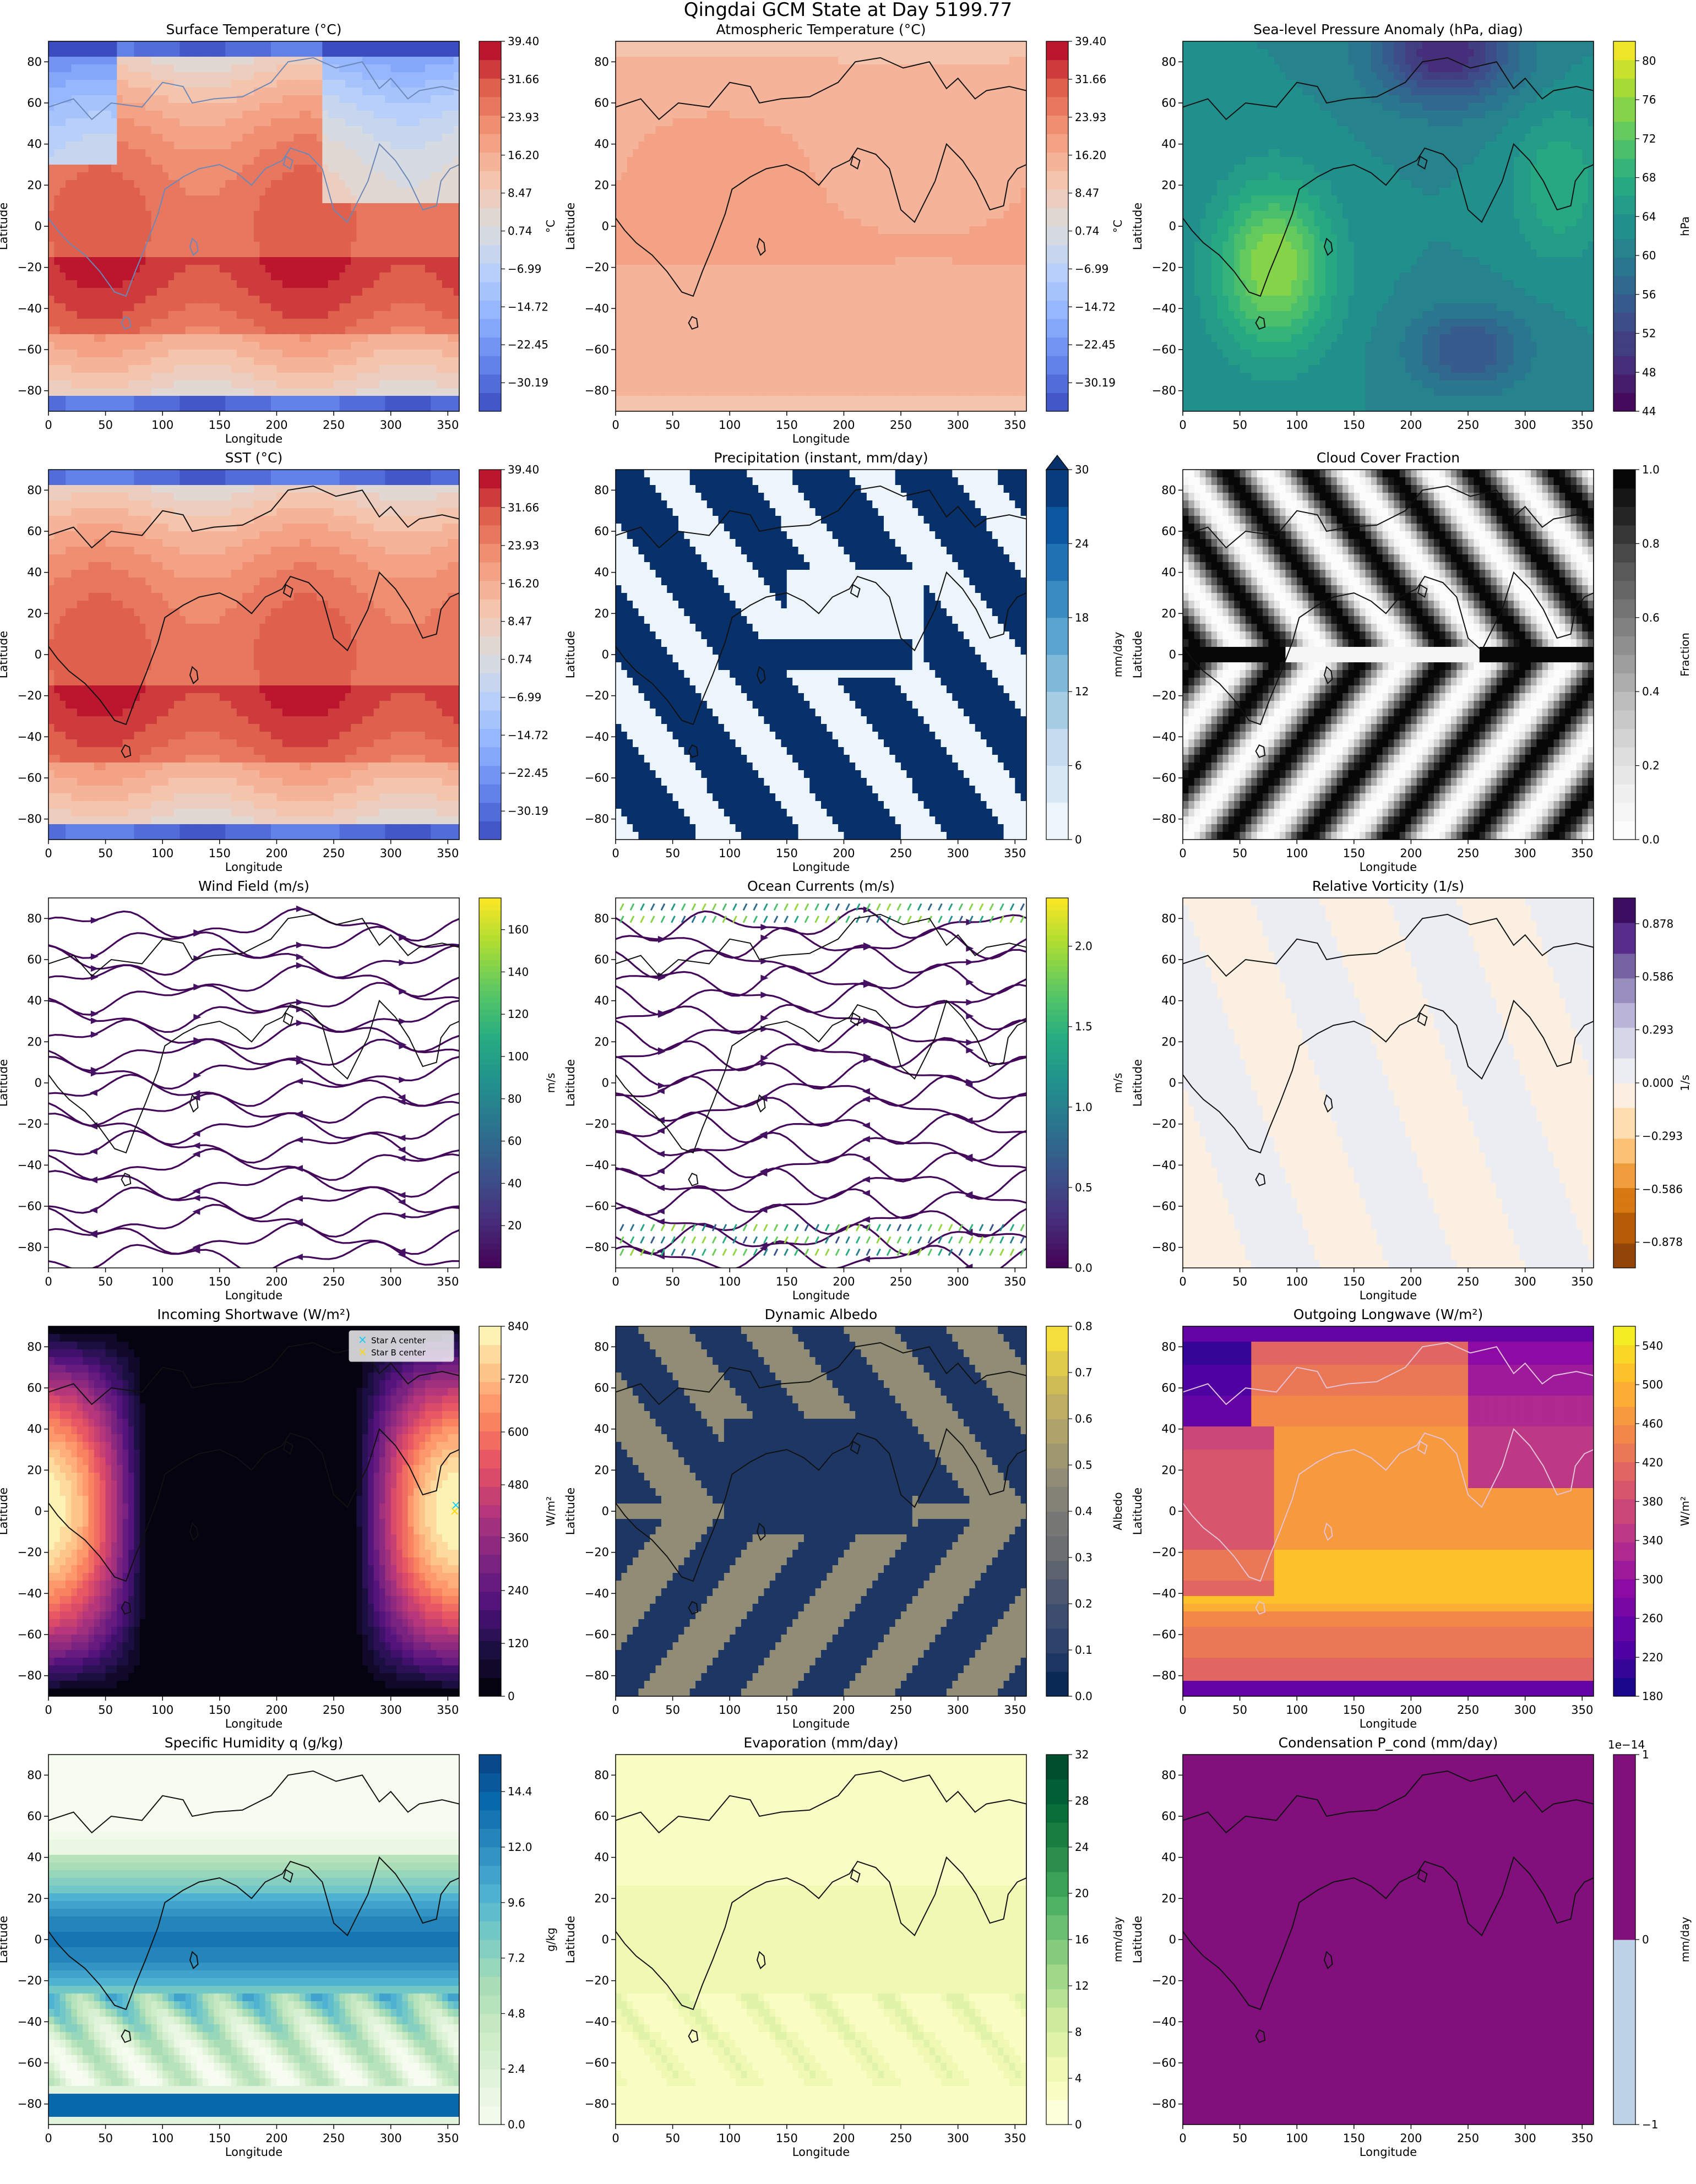 This screenshot has width=1696, height=2184. I want to click on colorbar-swatch, so click(490, 389).